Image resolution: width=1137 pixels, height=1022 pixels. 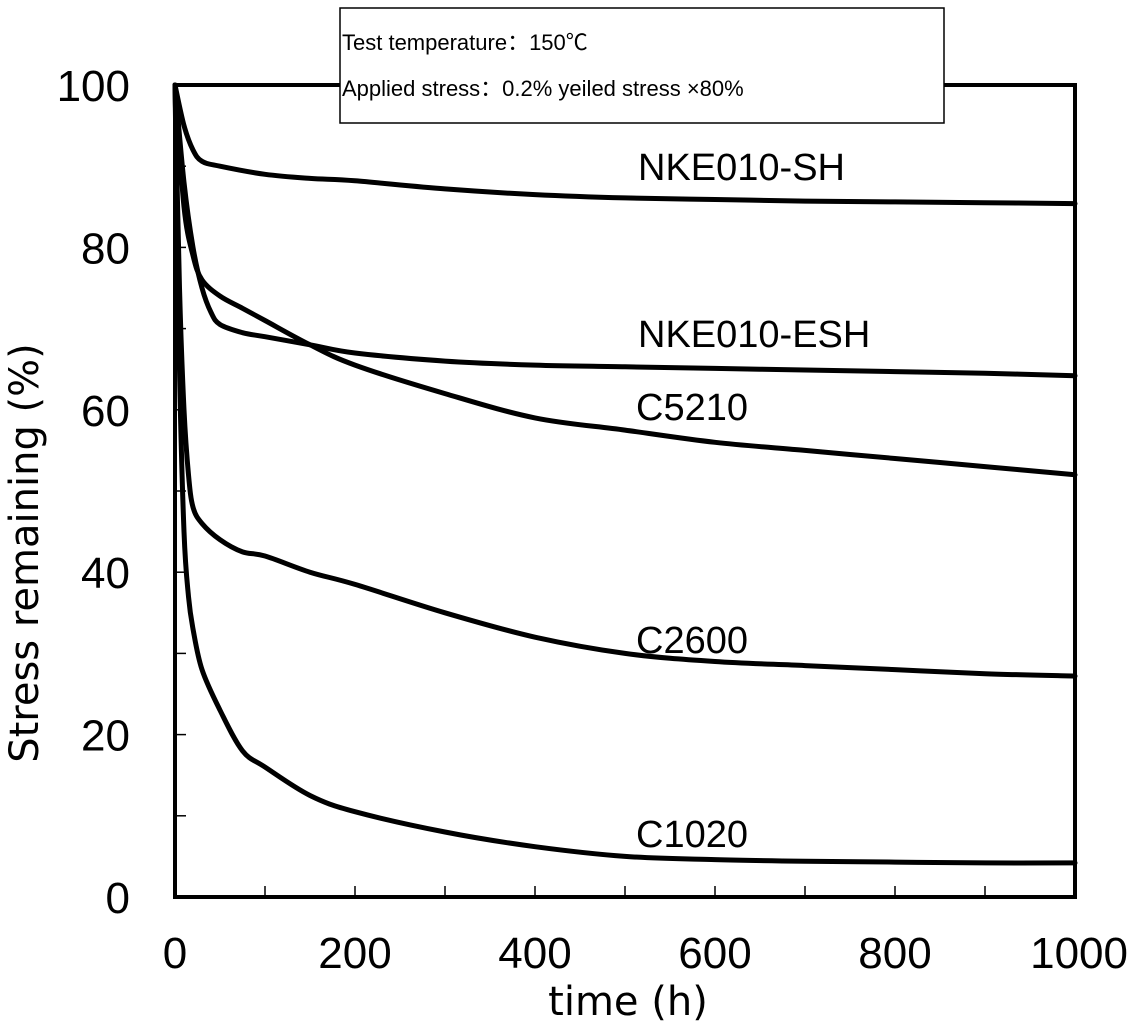 What do you see at coordinates (1079, 953) in the screenshot?
I see `x-tick-label: 1000` at bounding box center [1079, 953].